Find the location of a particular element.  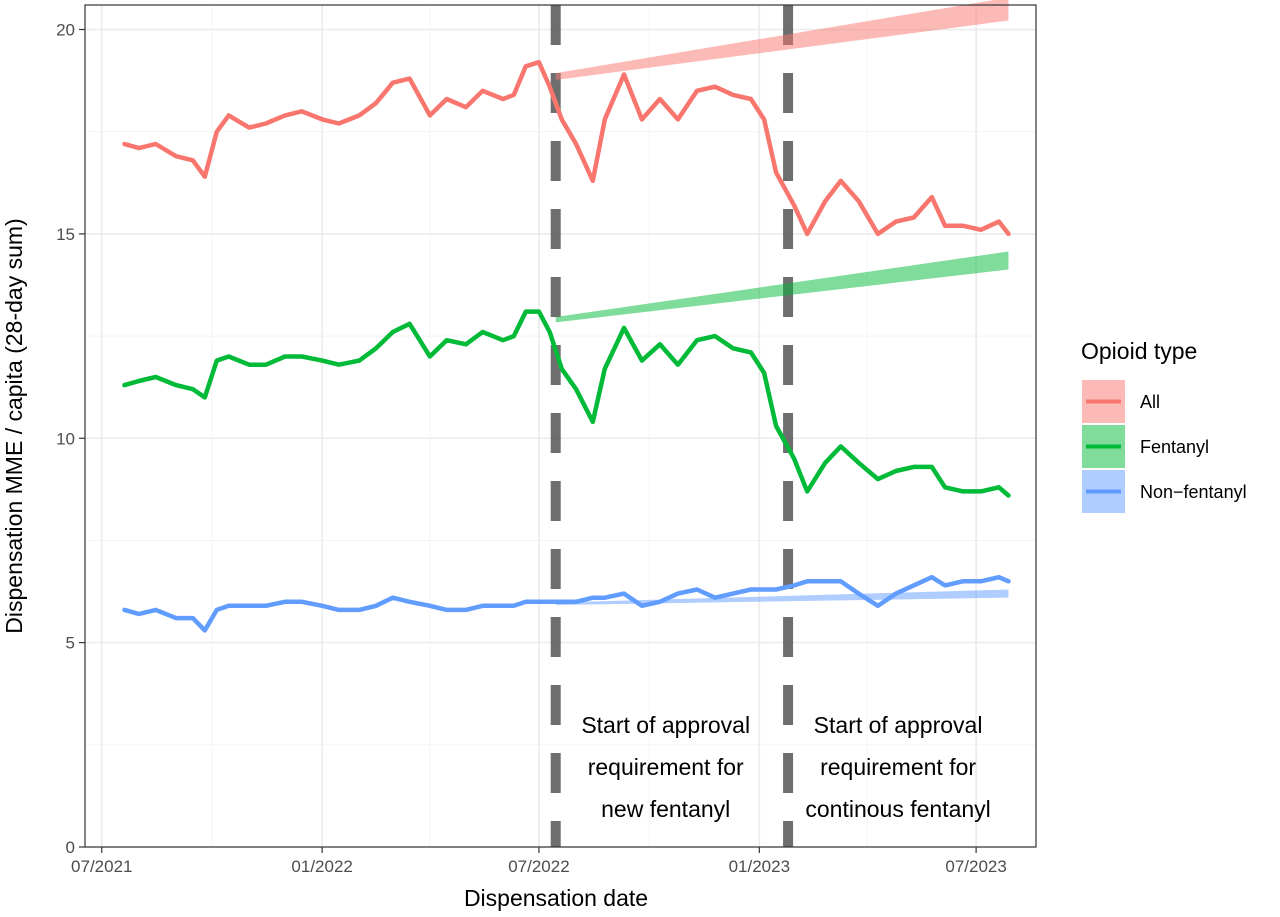

x-tick-label: 01/2023 is located at coordinates (759, 866).